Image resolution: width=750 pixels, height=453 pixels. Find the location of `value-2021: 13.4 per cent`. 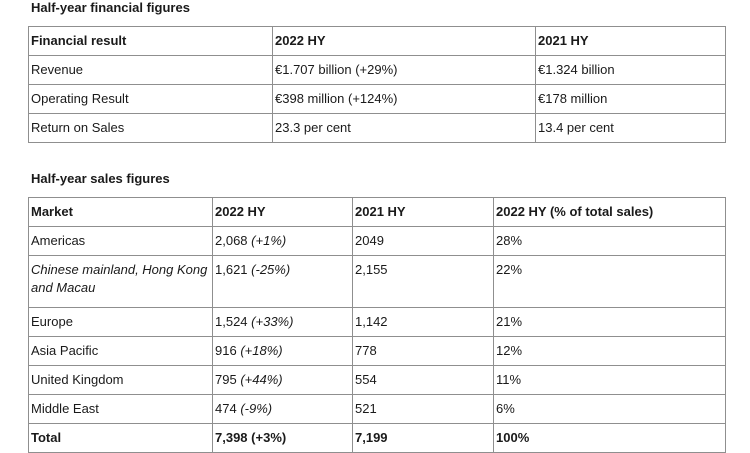

value-2021: 13.4 per cent is located at coordinates (630, 128).